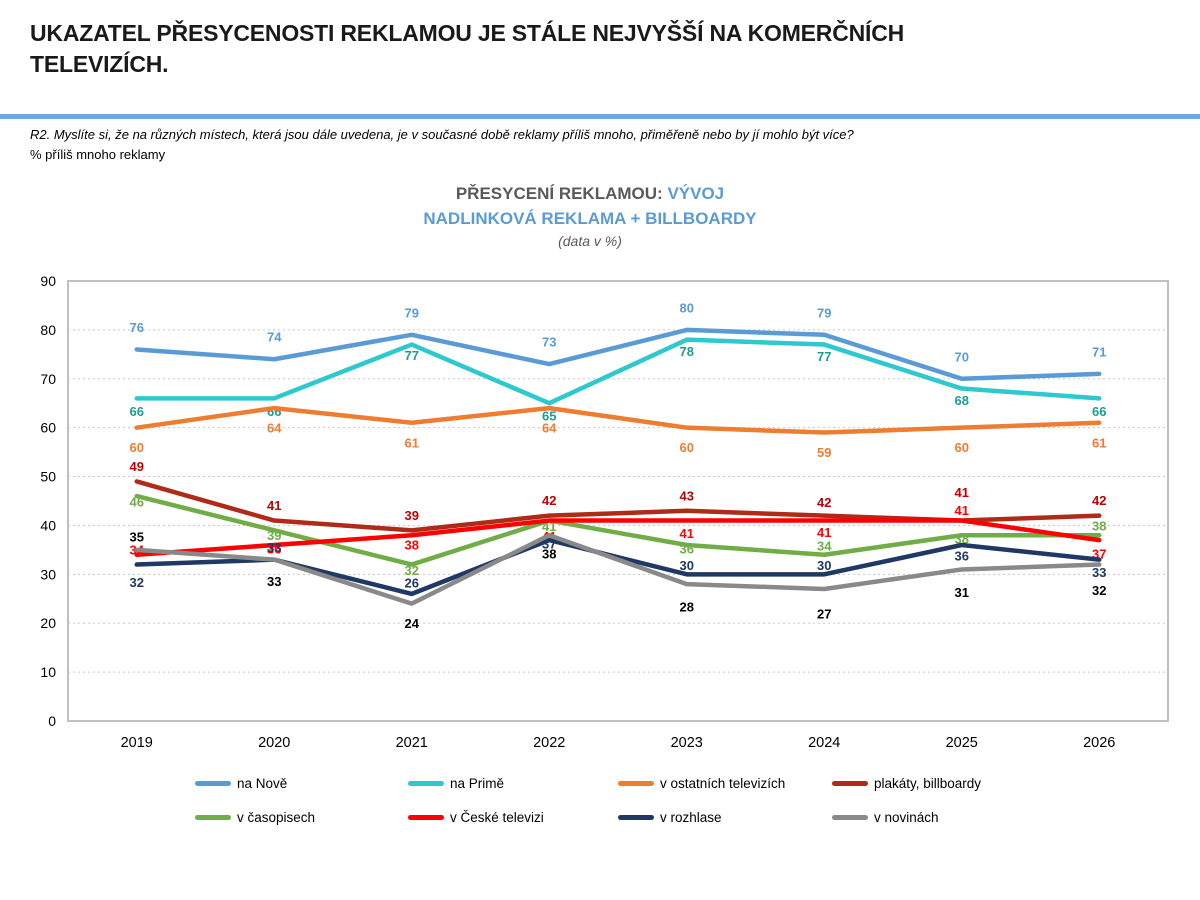  What do you see at coordinates (906, 817) in the screenshot?
I see `legend-label: v novinách` at bounding box center [906, 817].